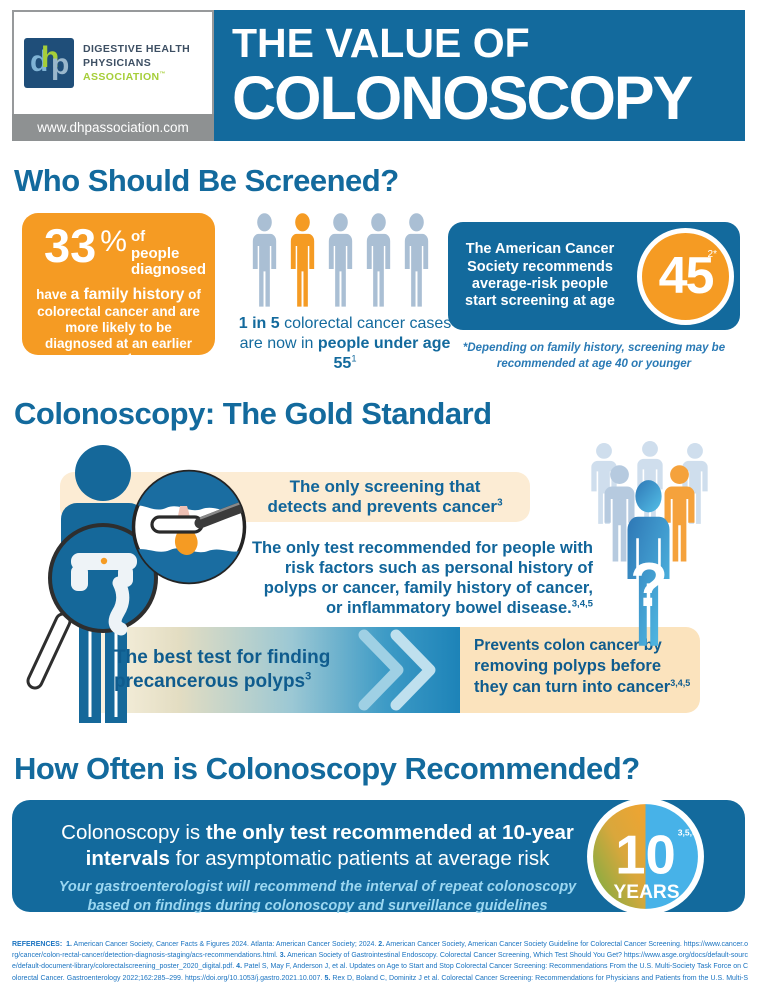  I want to click on person-icon-highlighted, so click(302, 260).